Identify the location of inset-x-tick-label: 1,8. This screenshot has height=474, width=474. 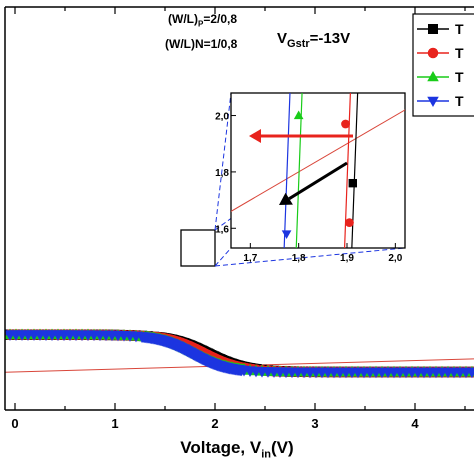
(299, 258).